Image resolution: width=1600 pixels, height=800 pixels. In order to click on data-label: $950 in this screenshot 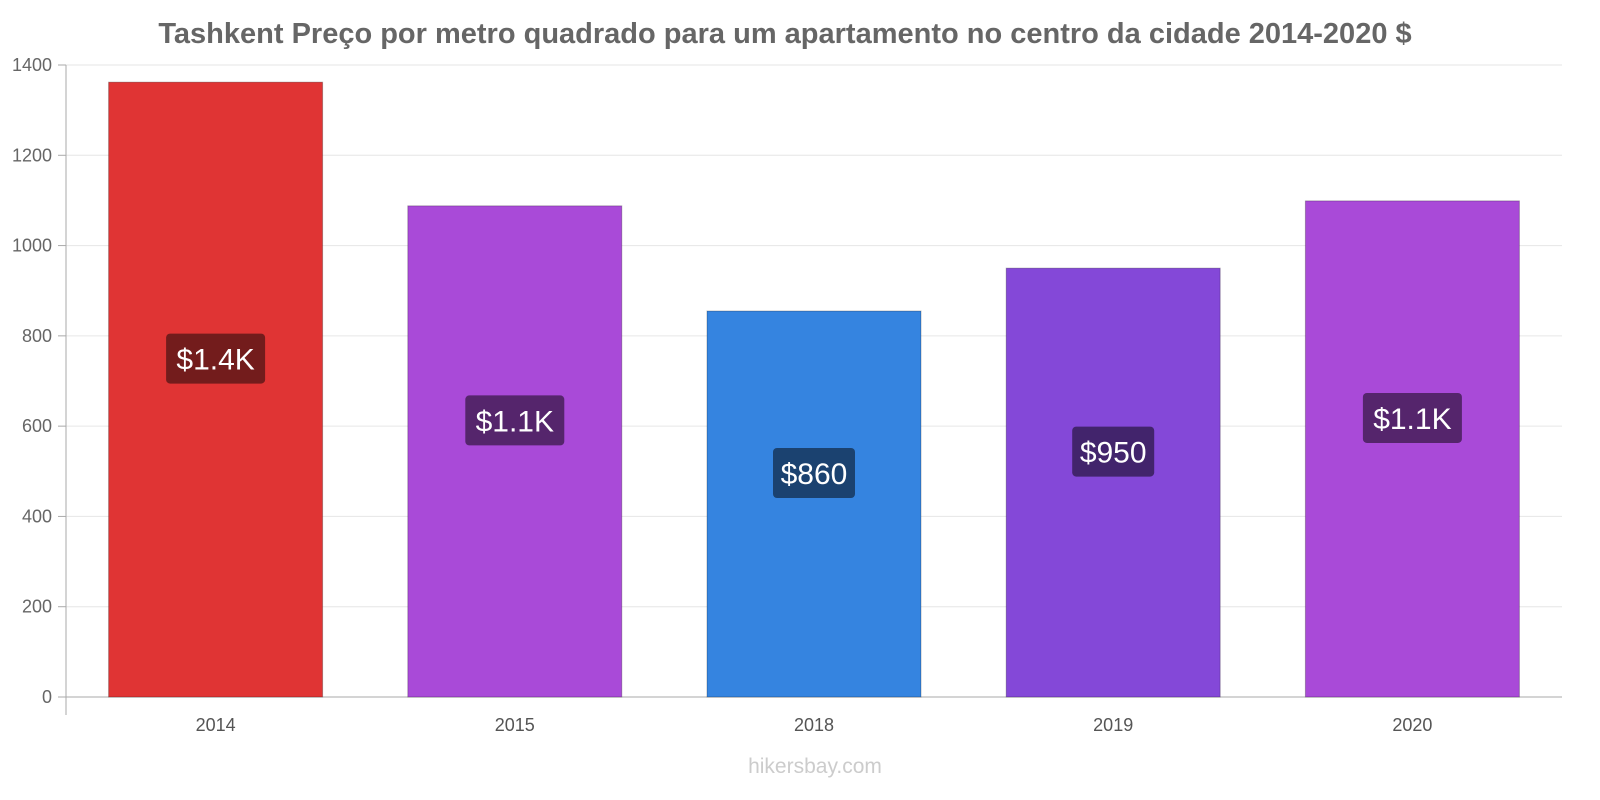, I will do `click(1113, 453)`.